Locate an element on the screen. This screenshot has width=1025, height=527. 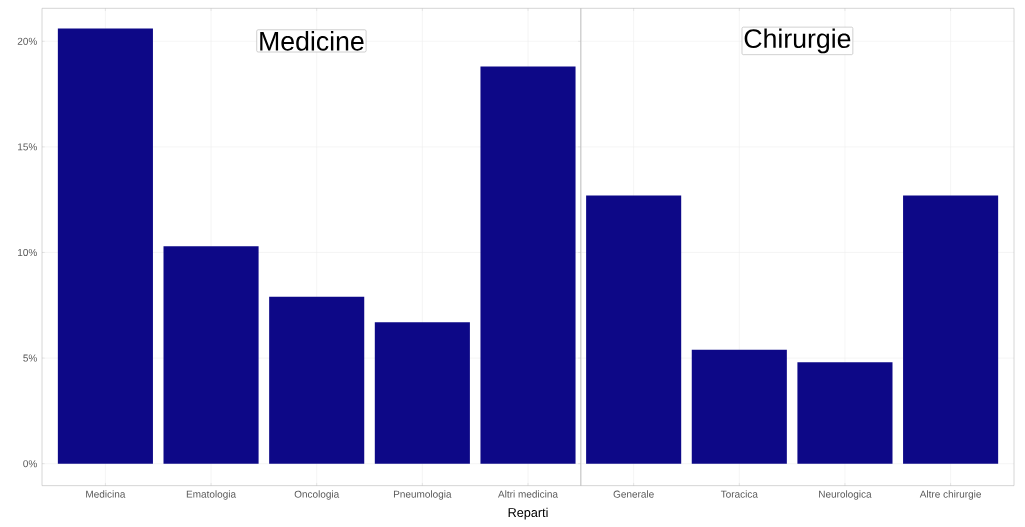
x-tick-label: Altre chirurgie is located at coordinates (950, 495).